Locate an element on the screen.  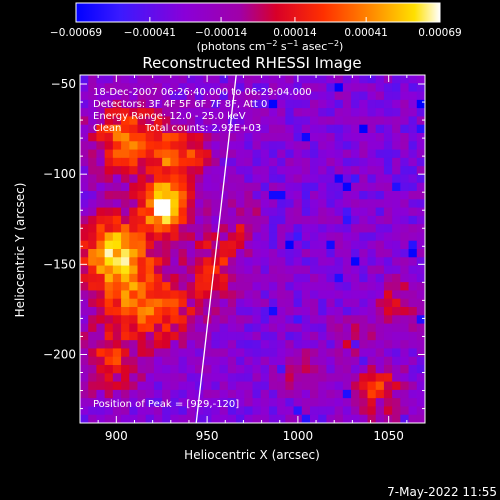
y-axis-label: Heliocentric Y (arcsec) is located at coordinates (20, 250).